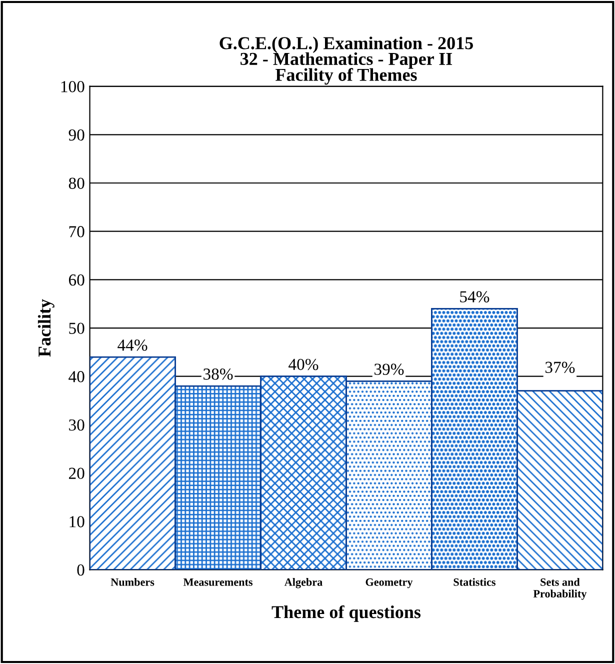 This screenshot has height=664, width=615. What do you see at coordinates (303, 583) in the screenshot?
I see `x-tick-label: Algebra` at bounding box center [303, 583].